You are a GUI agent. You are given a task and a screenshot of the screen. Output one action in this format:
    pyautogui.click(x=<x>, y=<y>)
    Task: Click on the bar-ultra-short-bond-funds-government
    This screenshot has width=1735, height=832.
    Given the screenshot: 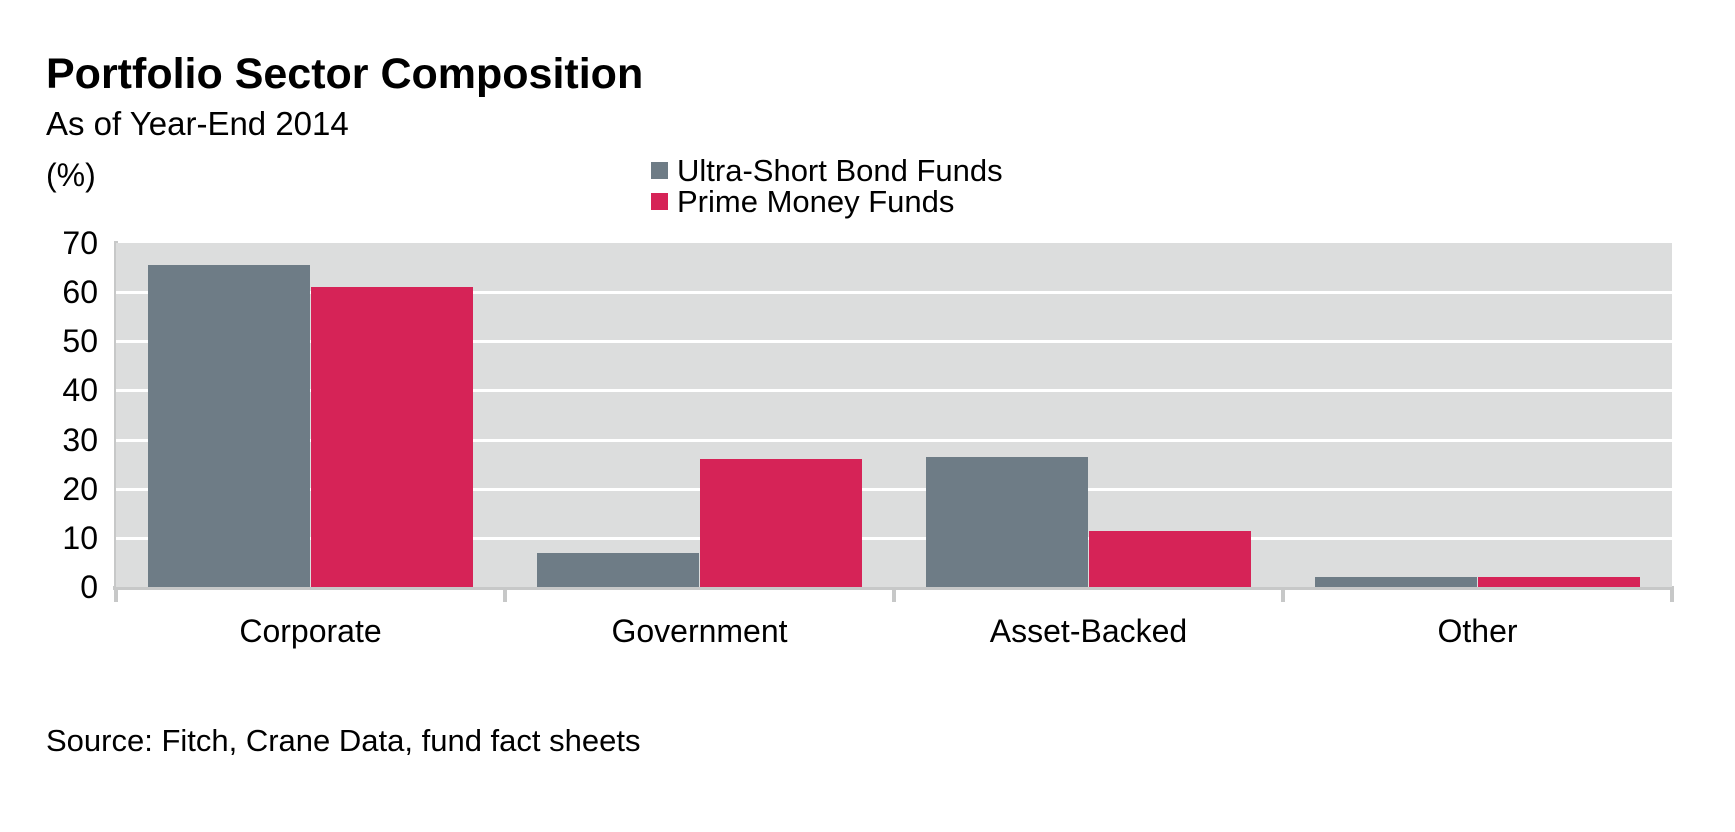 What is the action you would take?
    pyautogui.click(x=618, y=569)
    